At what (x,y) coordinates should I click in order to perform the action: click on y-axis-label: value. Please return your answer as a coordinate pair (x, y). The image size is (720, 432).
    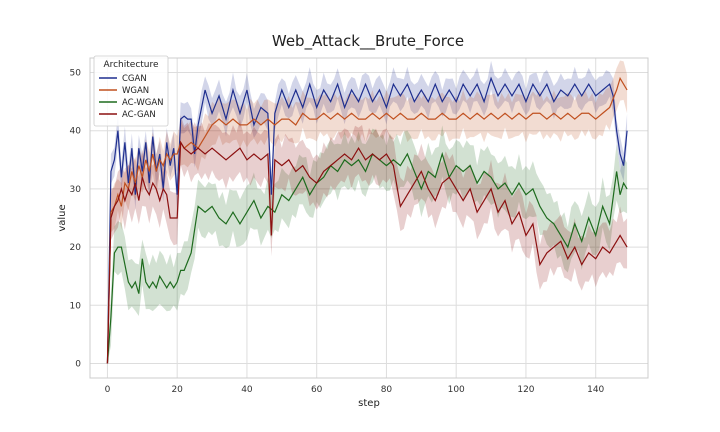
    Looking at the image, I should click on (62, 217).